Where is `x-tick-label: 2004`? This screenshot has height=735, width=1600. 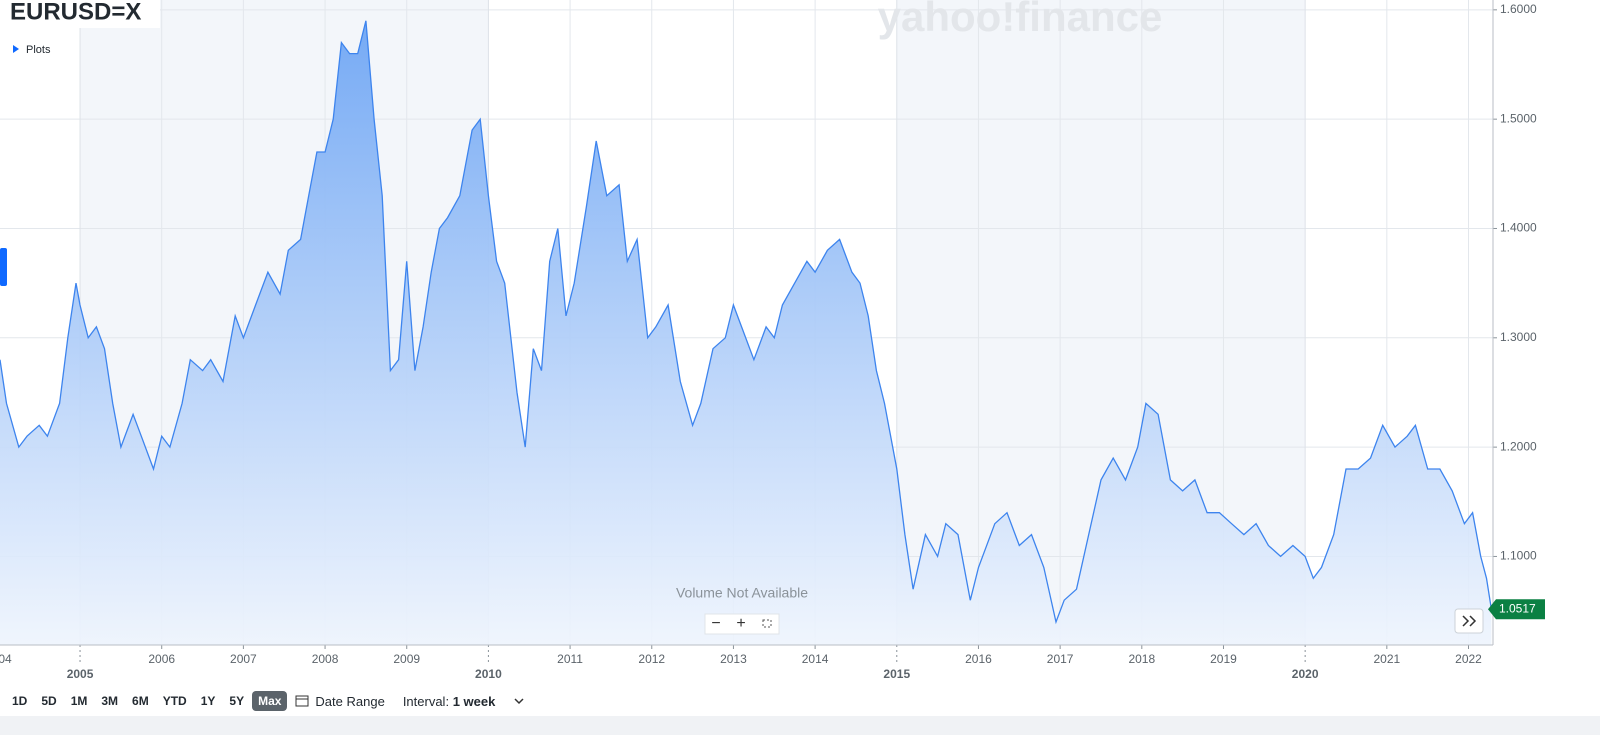 x-tick-label: 2004 is located at coordinates (6, 659).